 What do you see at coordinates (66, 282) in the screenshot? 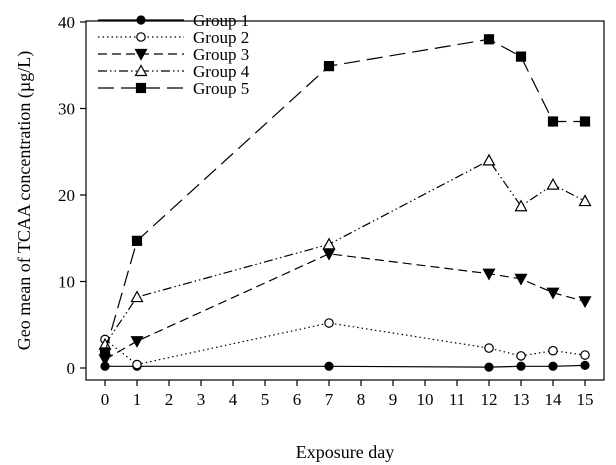
I see `y-tick-label: 10` at bounding box center [66, 282].